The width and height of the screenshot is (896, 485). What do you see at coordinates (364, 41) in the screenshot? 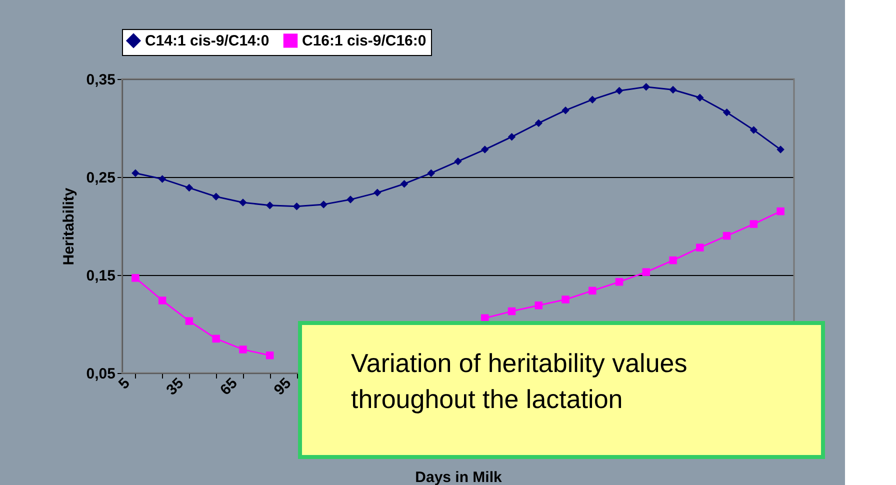
I see `legend-label: C16:1 cis-9/C16:0` at bounding box center [364, 41].